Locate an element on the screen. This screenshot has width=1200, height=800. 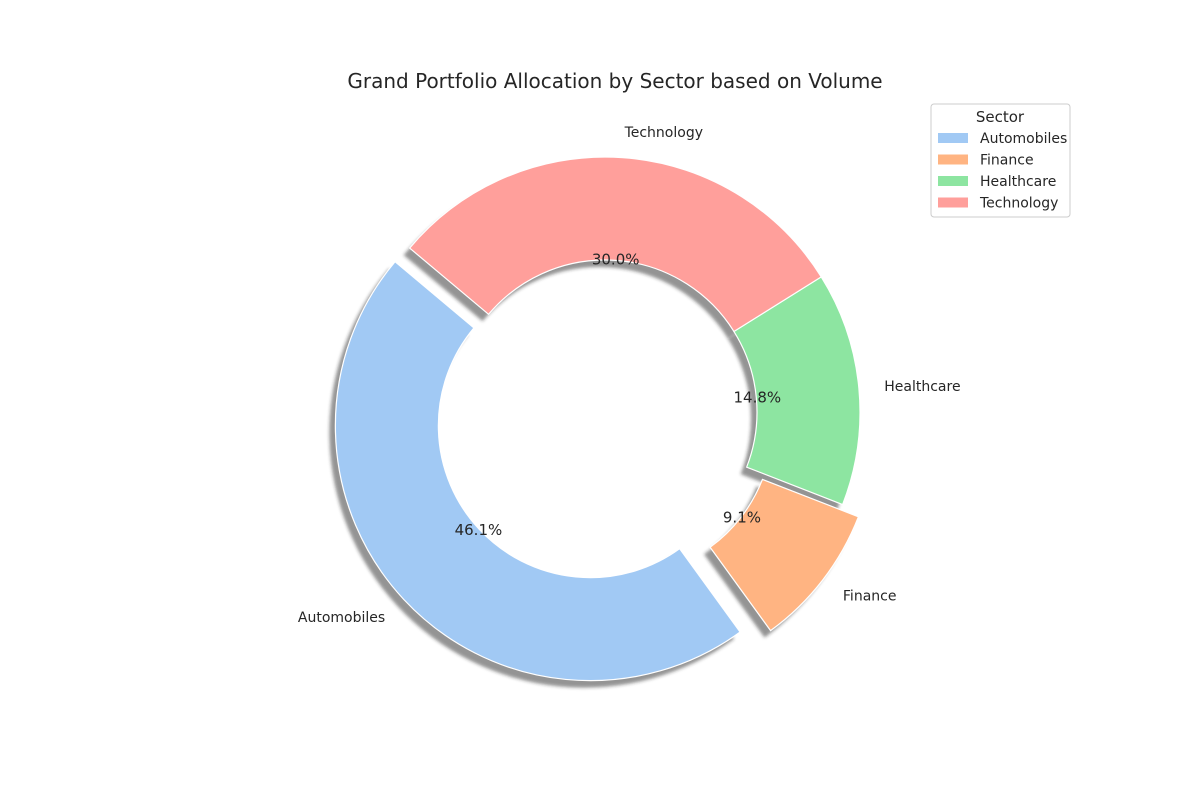
percent-label-healthcare: 14.8% is located at coordinates (758, 398).